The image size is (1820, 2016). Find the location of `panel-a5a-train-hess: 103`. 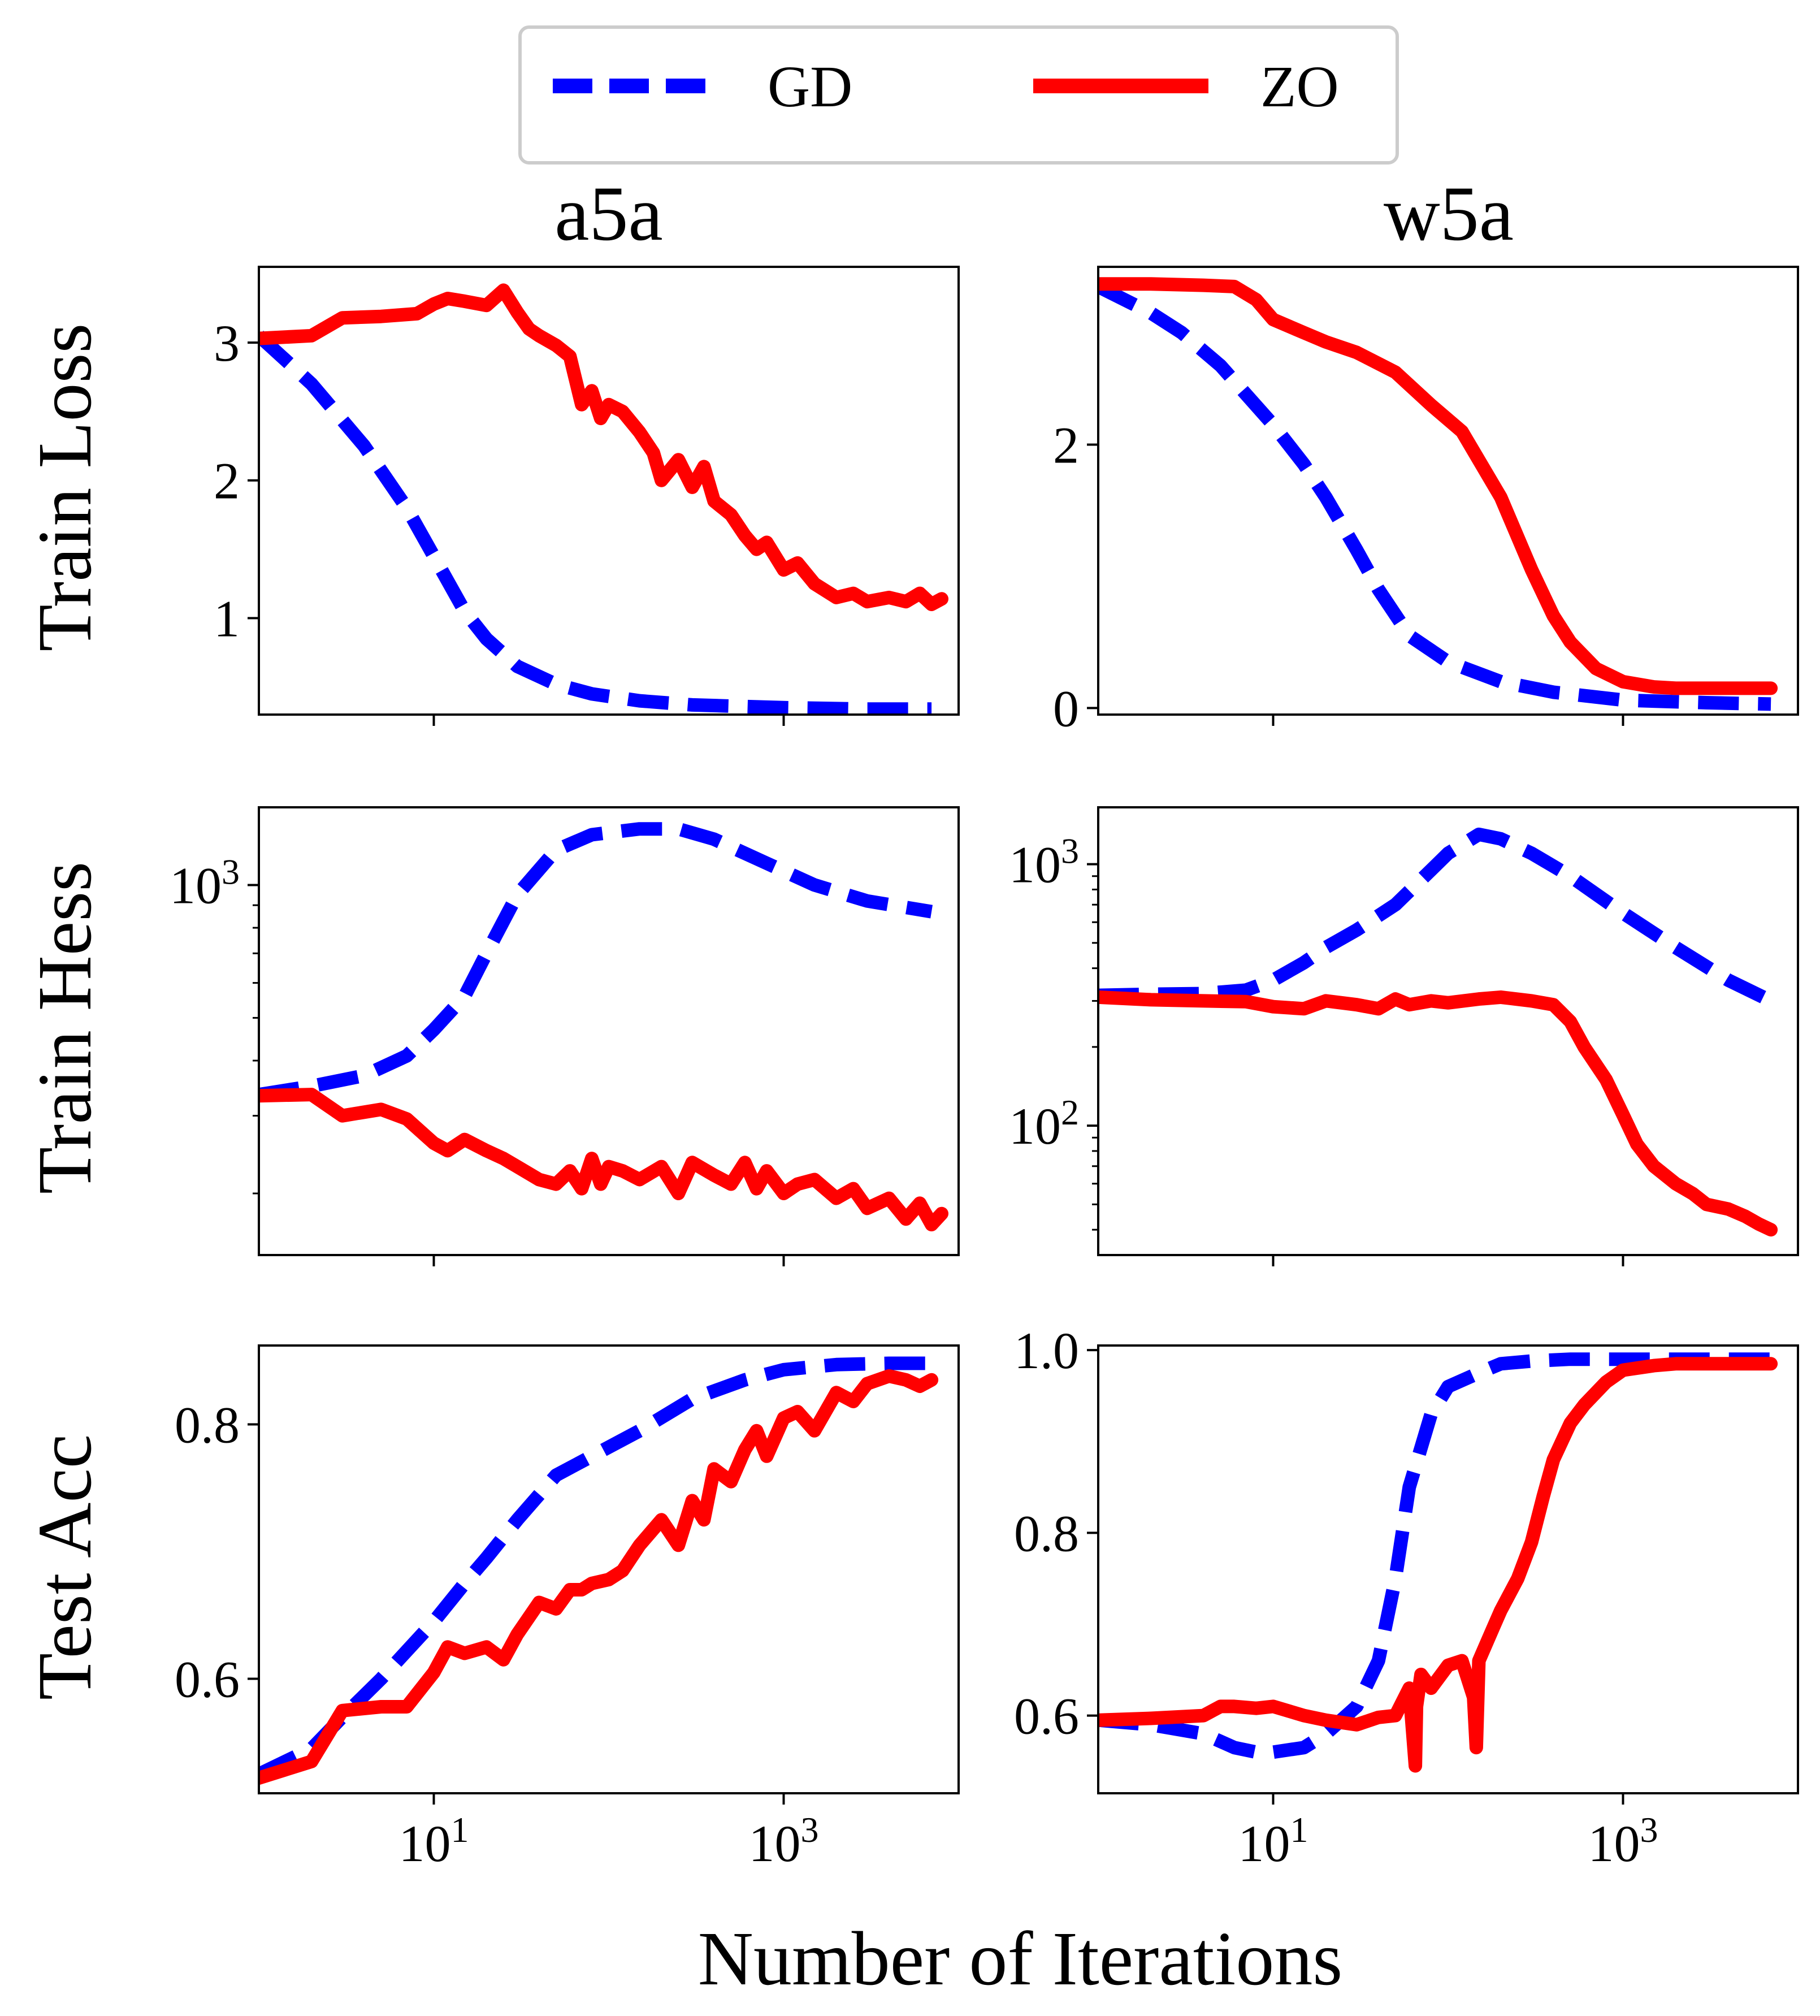

panel-a5a-train-hess: 103 is located at coordinates (565, 1036).